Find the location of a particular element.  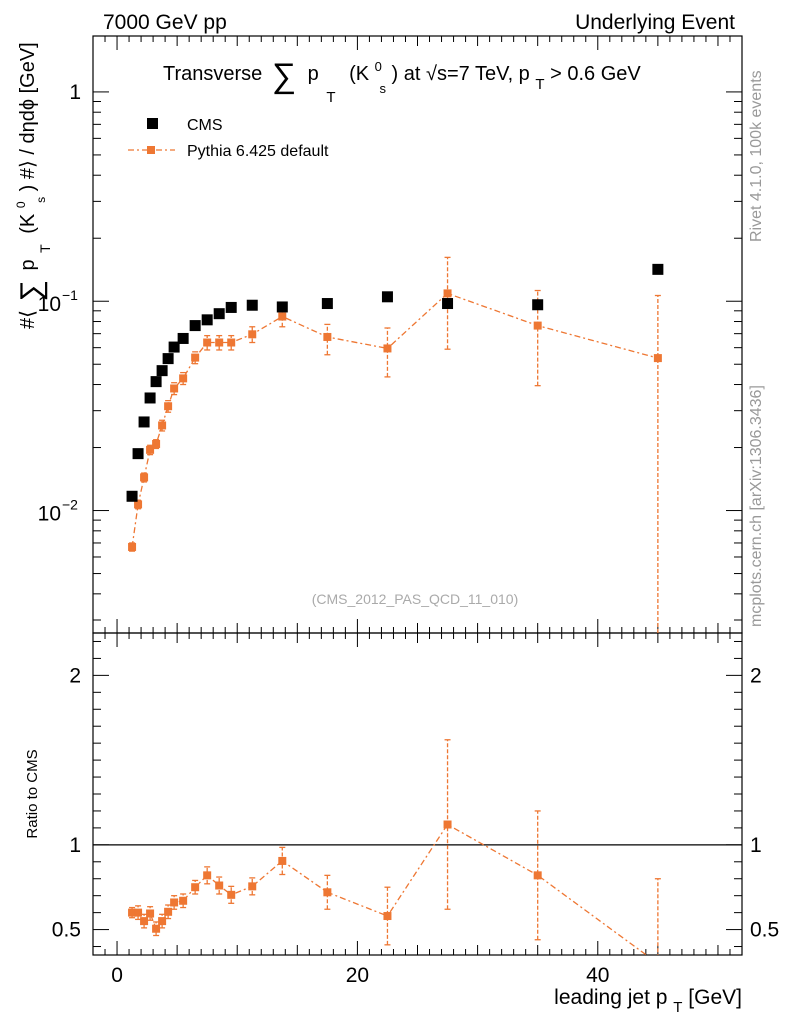

title-k-sup: 0 is located at coordinates (378, 66).